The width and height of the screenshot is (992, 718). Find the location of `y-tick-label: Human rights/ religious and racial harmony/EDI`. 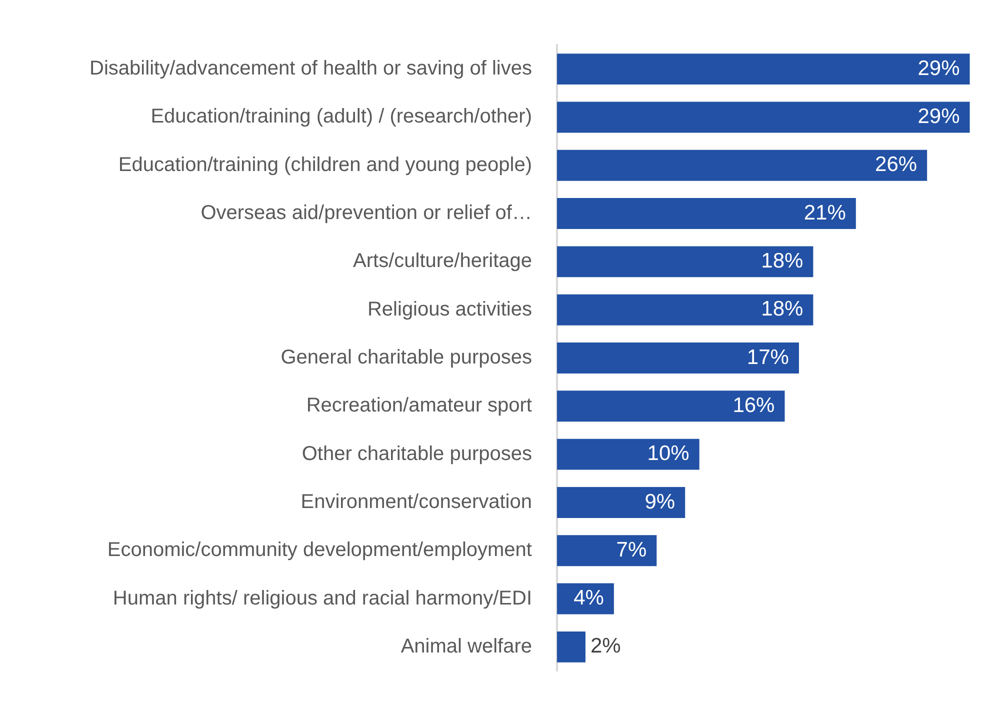

y-tick-label: Human rights/ religious and racial harmony/EDI is located at coordinates (322, 598).